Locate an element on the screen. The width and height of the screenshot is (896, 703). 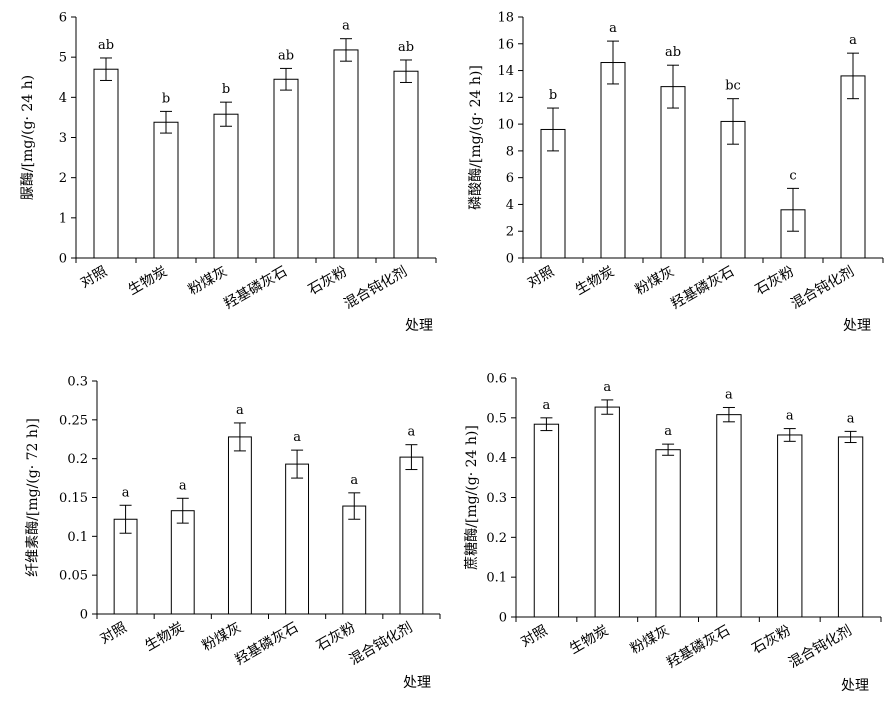
y-tick-label: 10 is located at coordinates (505, 125).